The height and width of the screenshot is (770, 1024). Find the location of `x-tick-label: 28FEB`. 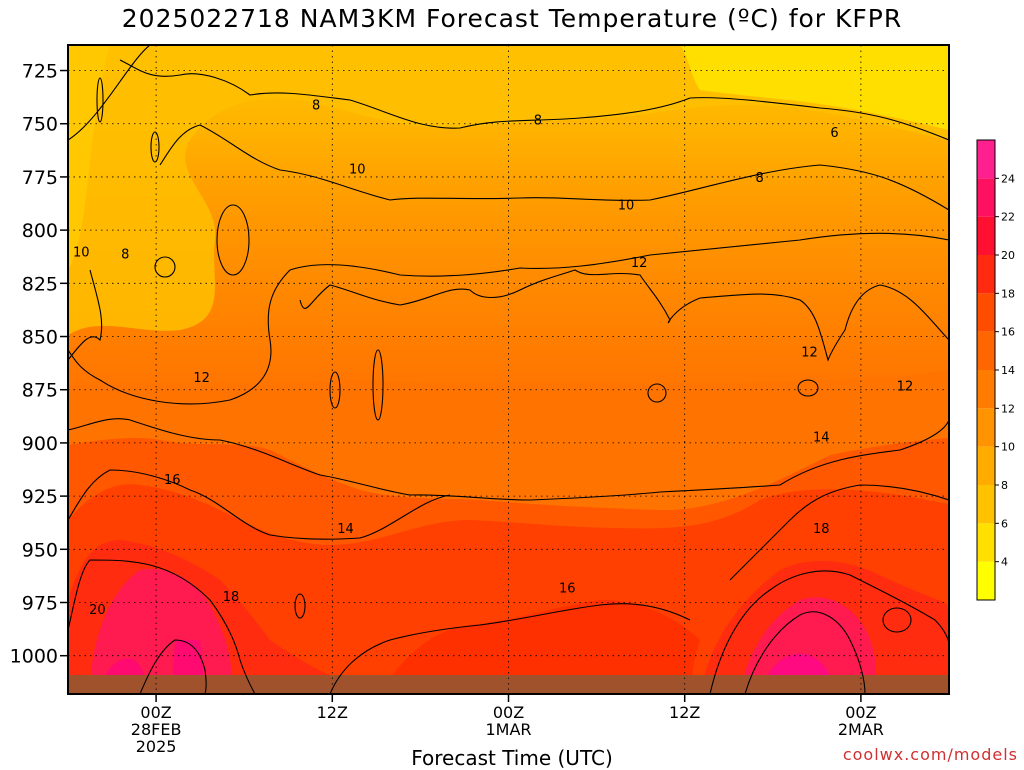

x-tick-label: 28FEB is located at coordinates (156, 729).